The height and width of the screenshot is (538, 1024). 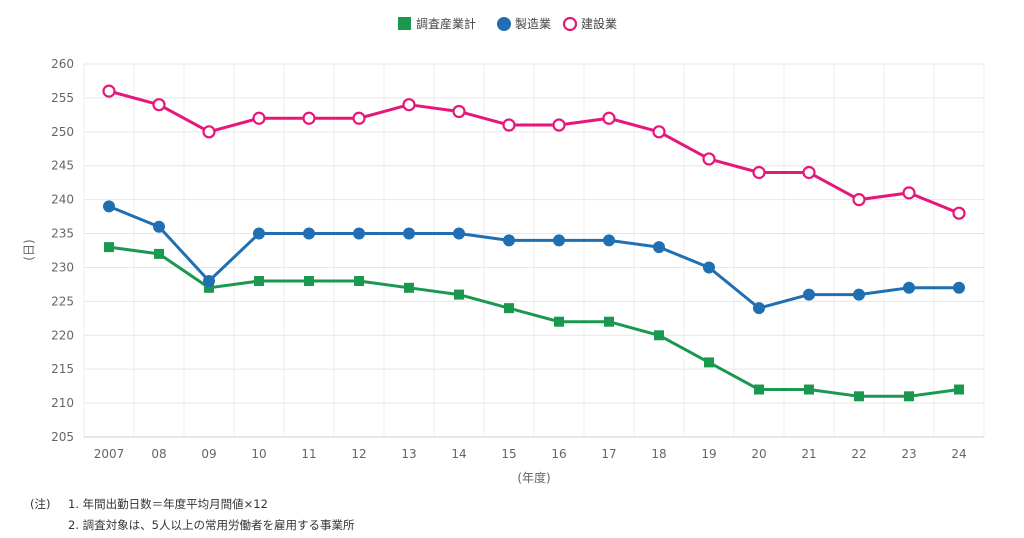 I want to click on legend-item-2: 製造業, so click(x=524, y=24).